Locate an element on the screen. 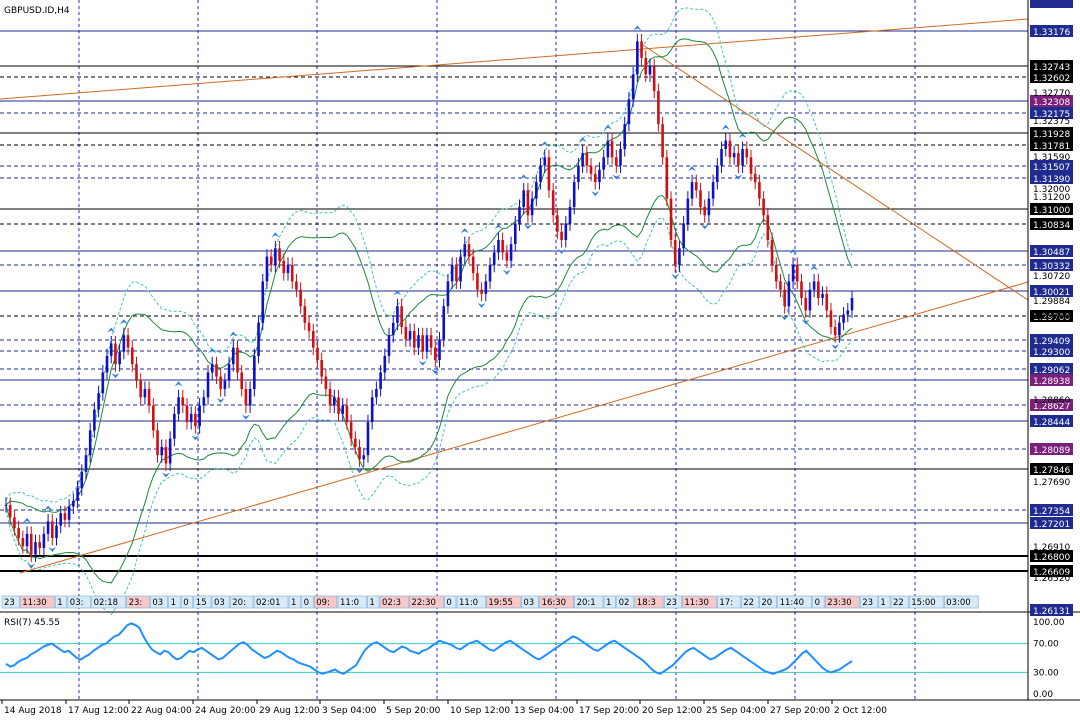  time-axis-label: 17 Sep 20:00 is located at coordinates (609, 711).